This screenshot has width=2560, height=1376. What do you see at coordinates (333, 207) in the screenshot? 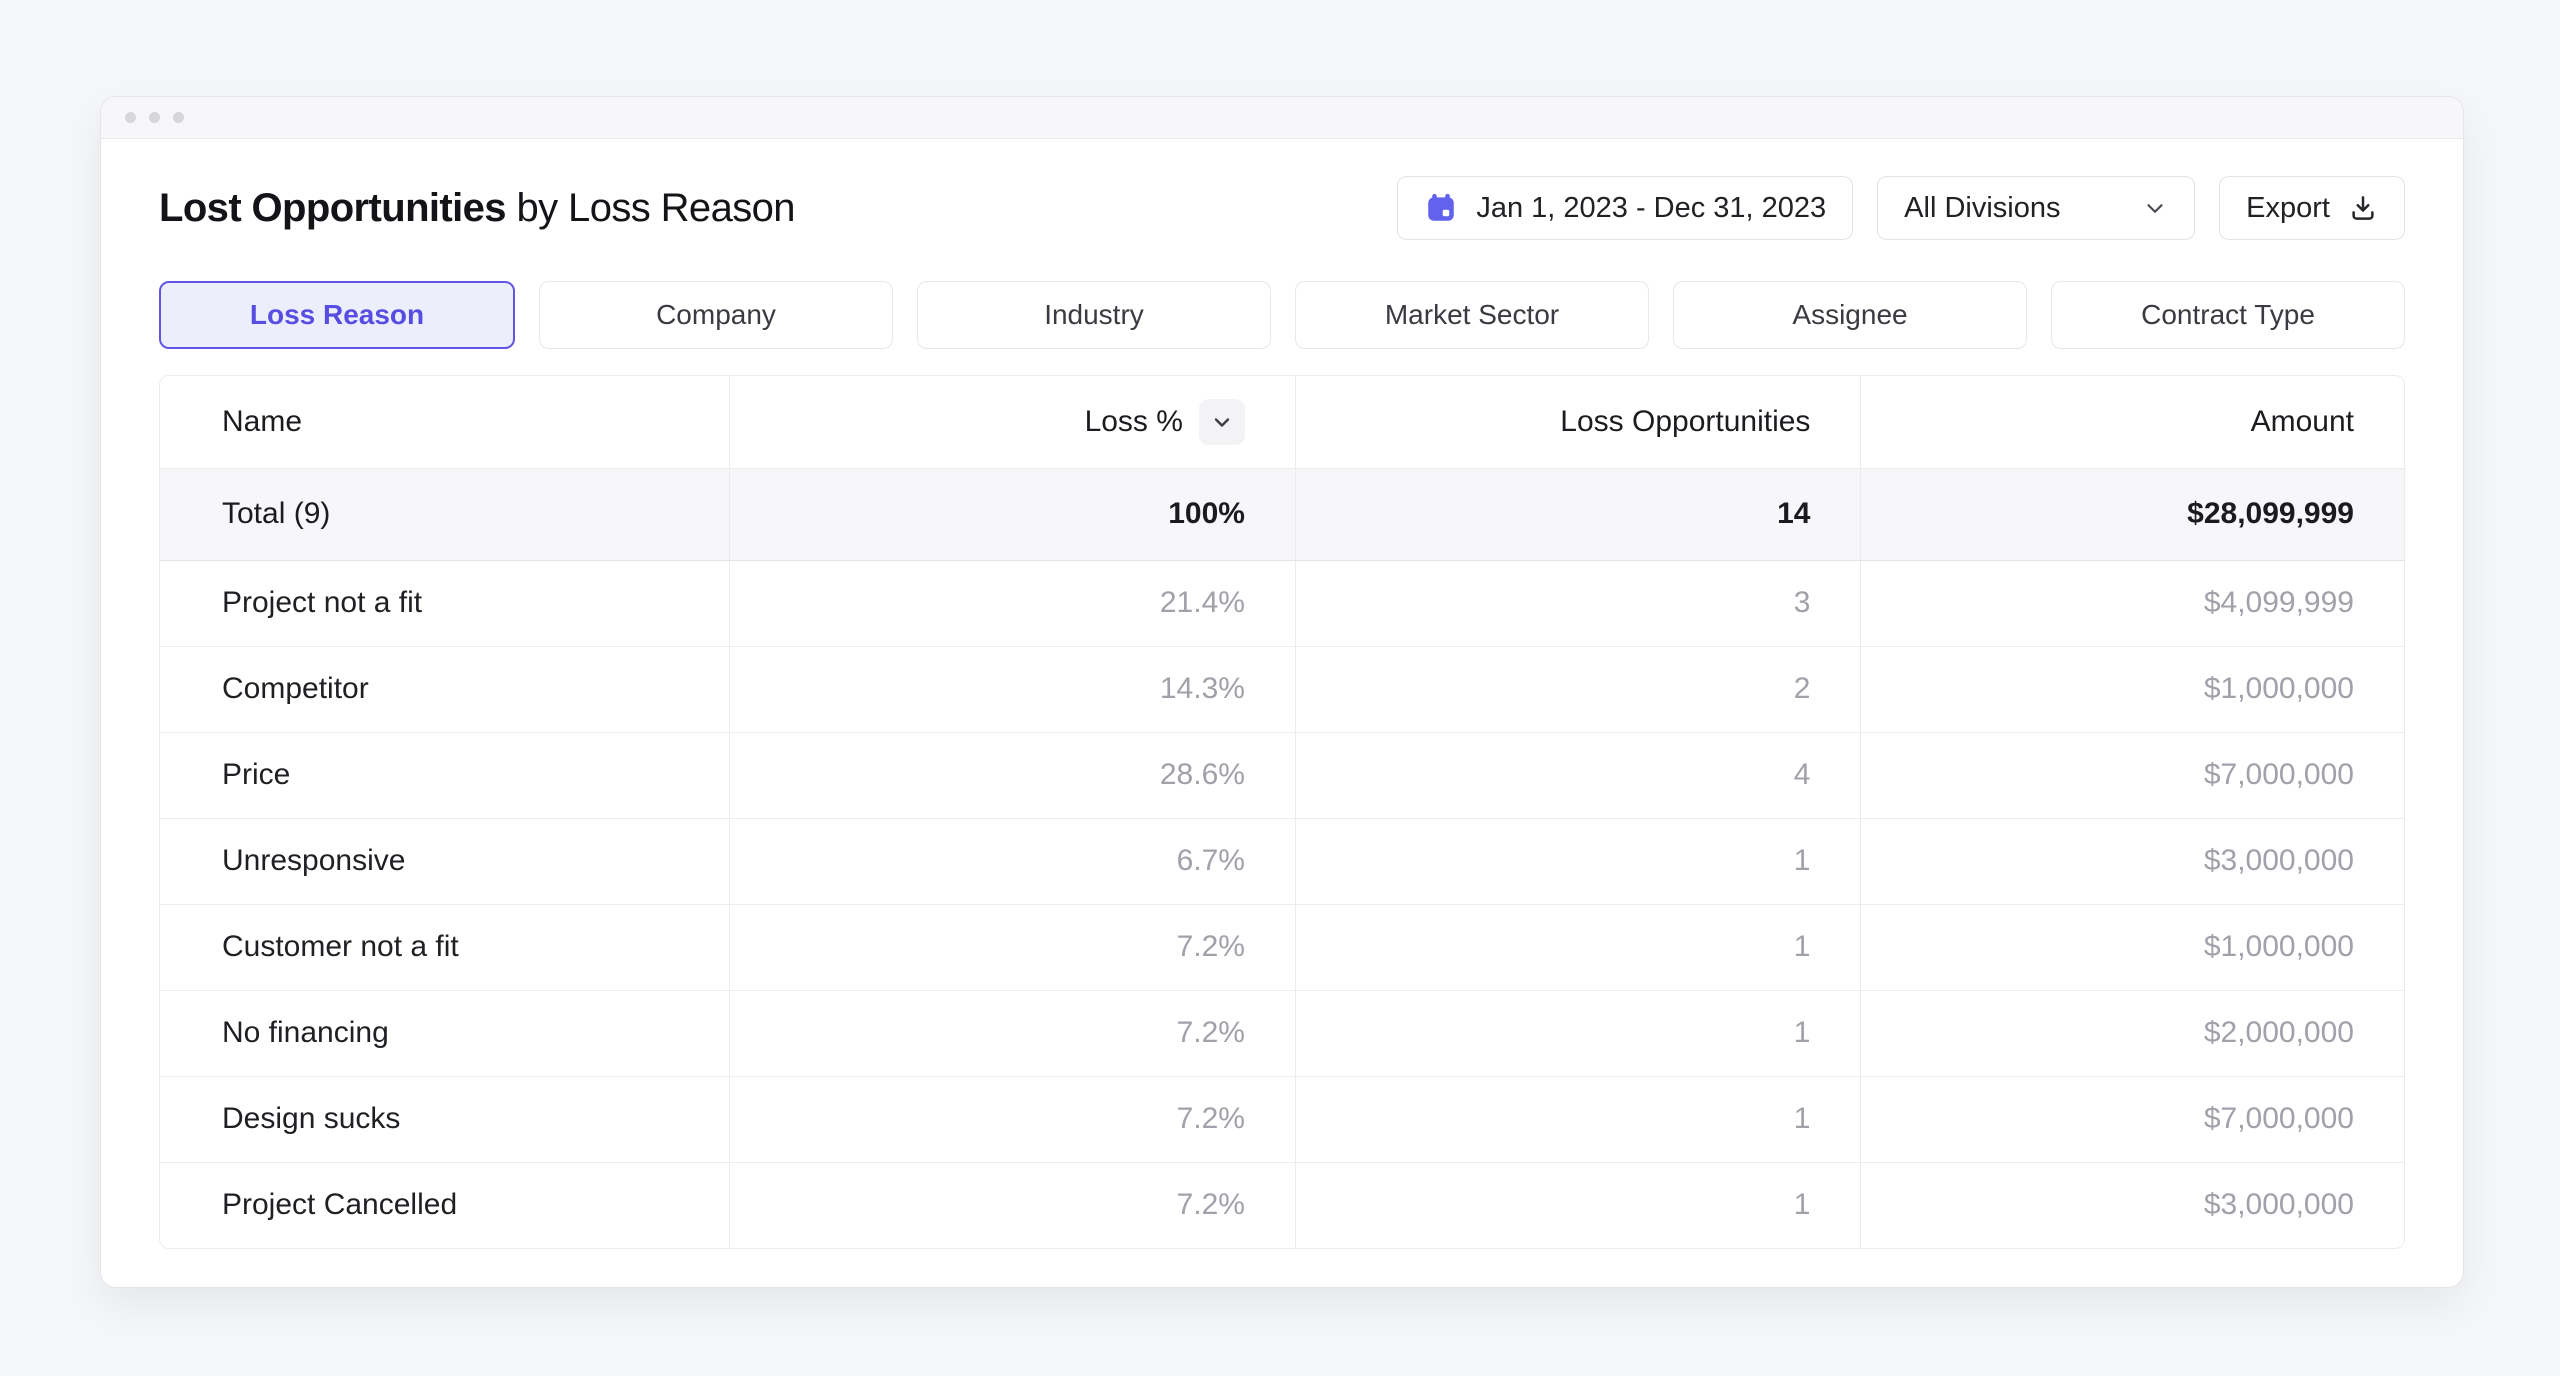
I see `page-title-metric: Lost Opportunities` at bounding box center [333, 207].